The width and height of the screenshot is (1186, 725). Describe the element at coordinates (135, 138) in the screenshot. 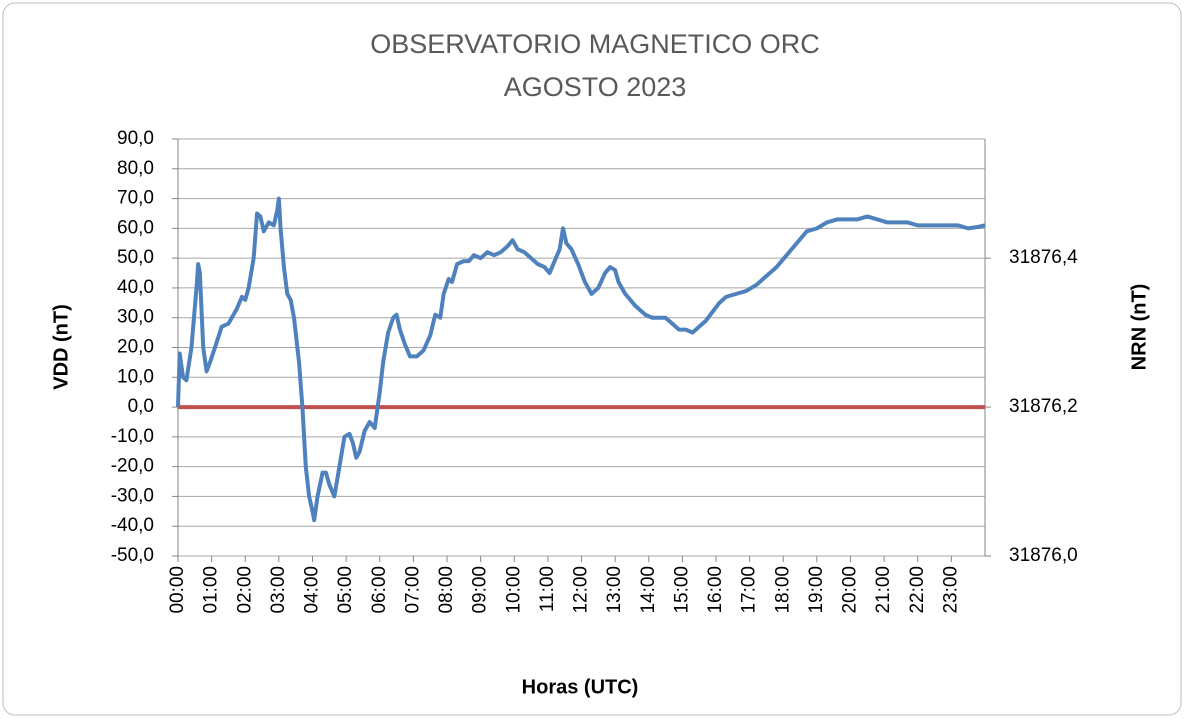

I see `y-tick-label: 90,0` at that location.